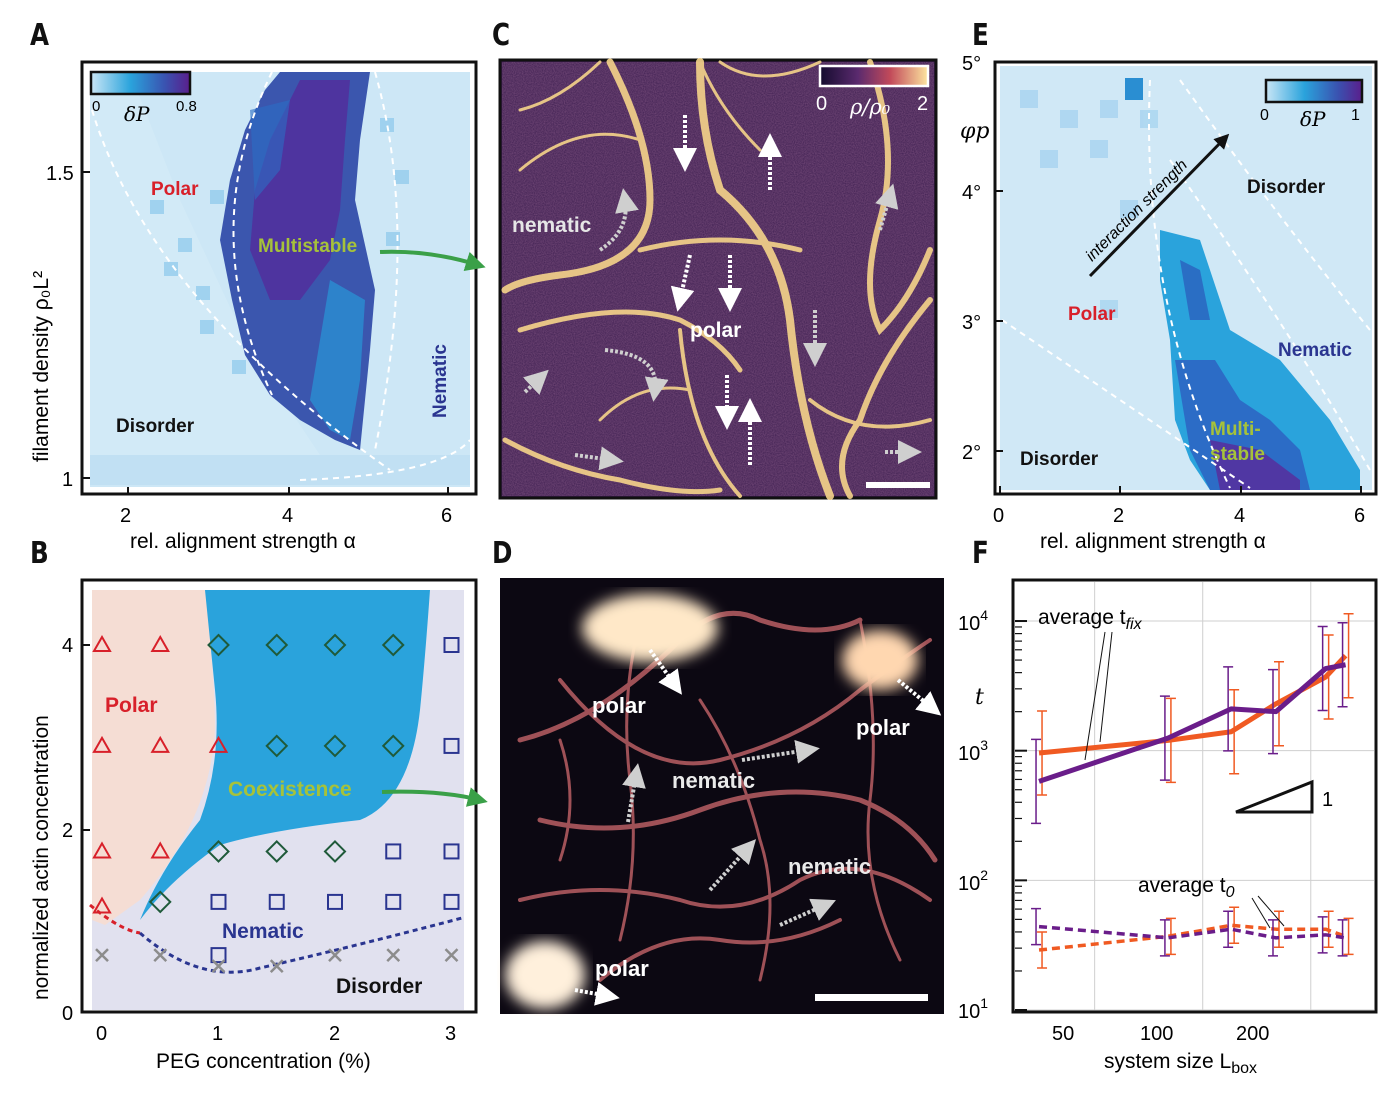  Describe the element at coordinates (140, 83) in the screenshot. I see `panel-a-colorbar` at that location.